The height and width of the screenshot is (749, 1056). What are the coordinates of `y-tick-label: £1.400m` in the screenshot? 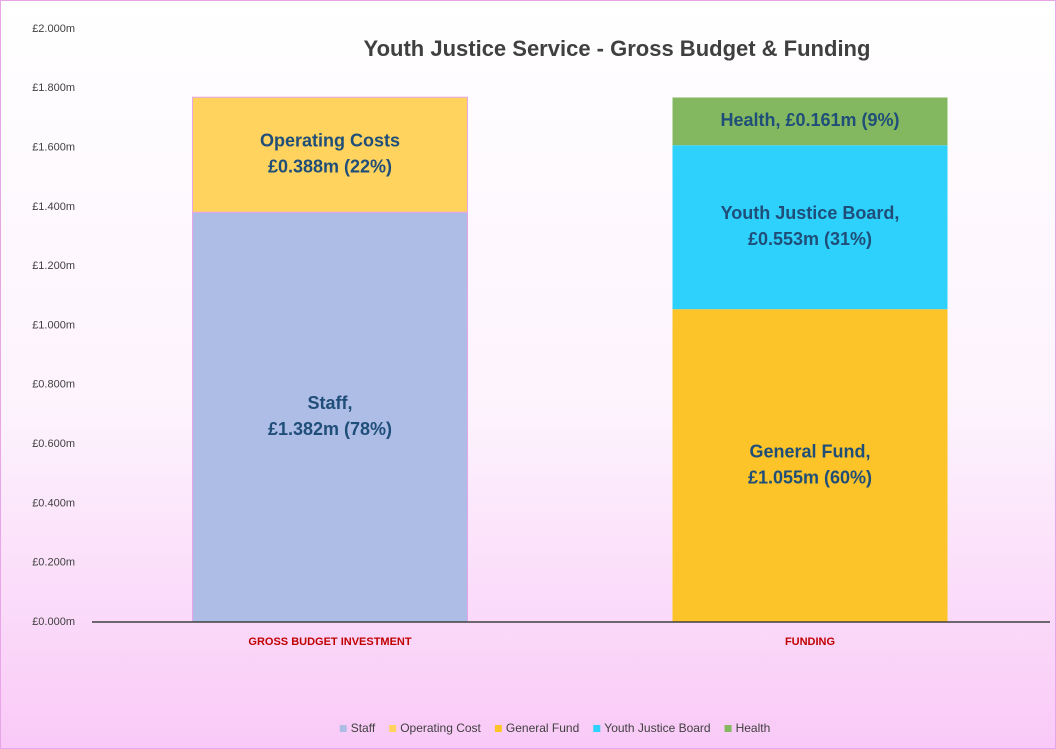 It's located at (53, 207).